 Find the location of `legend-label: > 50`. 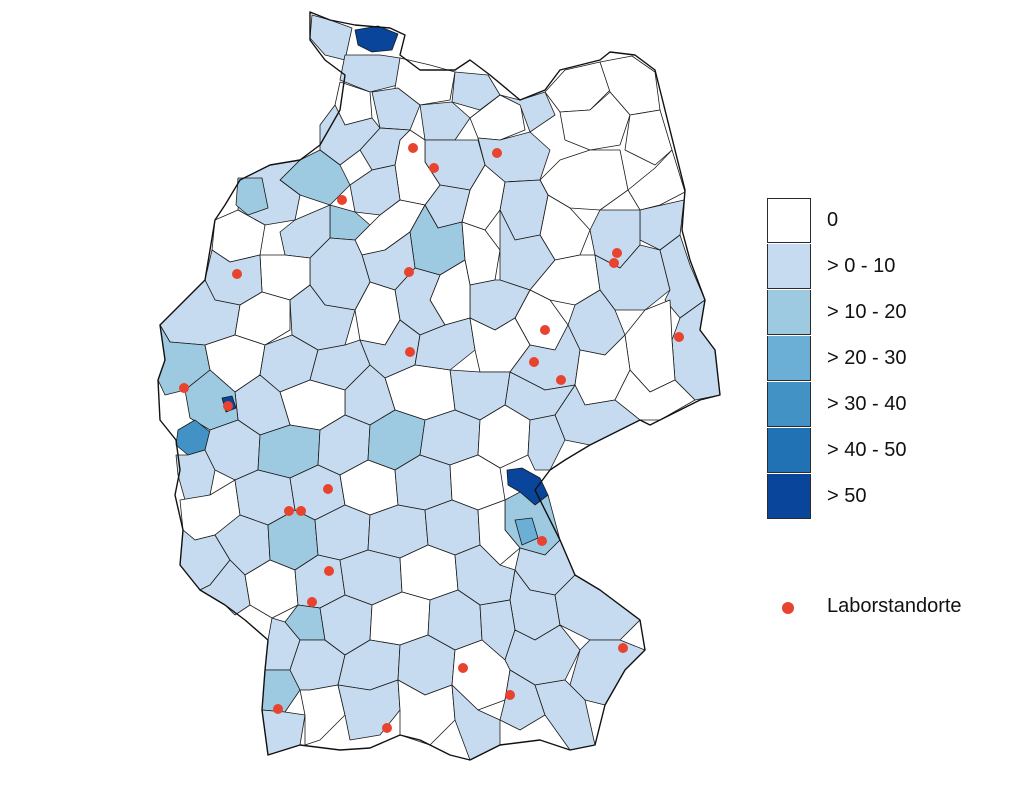

legend-label: > 50 is located at coordinates (847, 496).